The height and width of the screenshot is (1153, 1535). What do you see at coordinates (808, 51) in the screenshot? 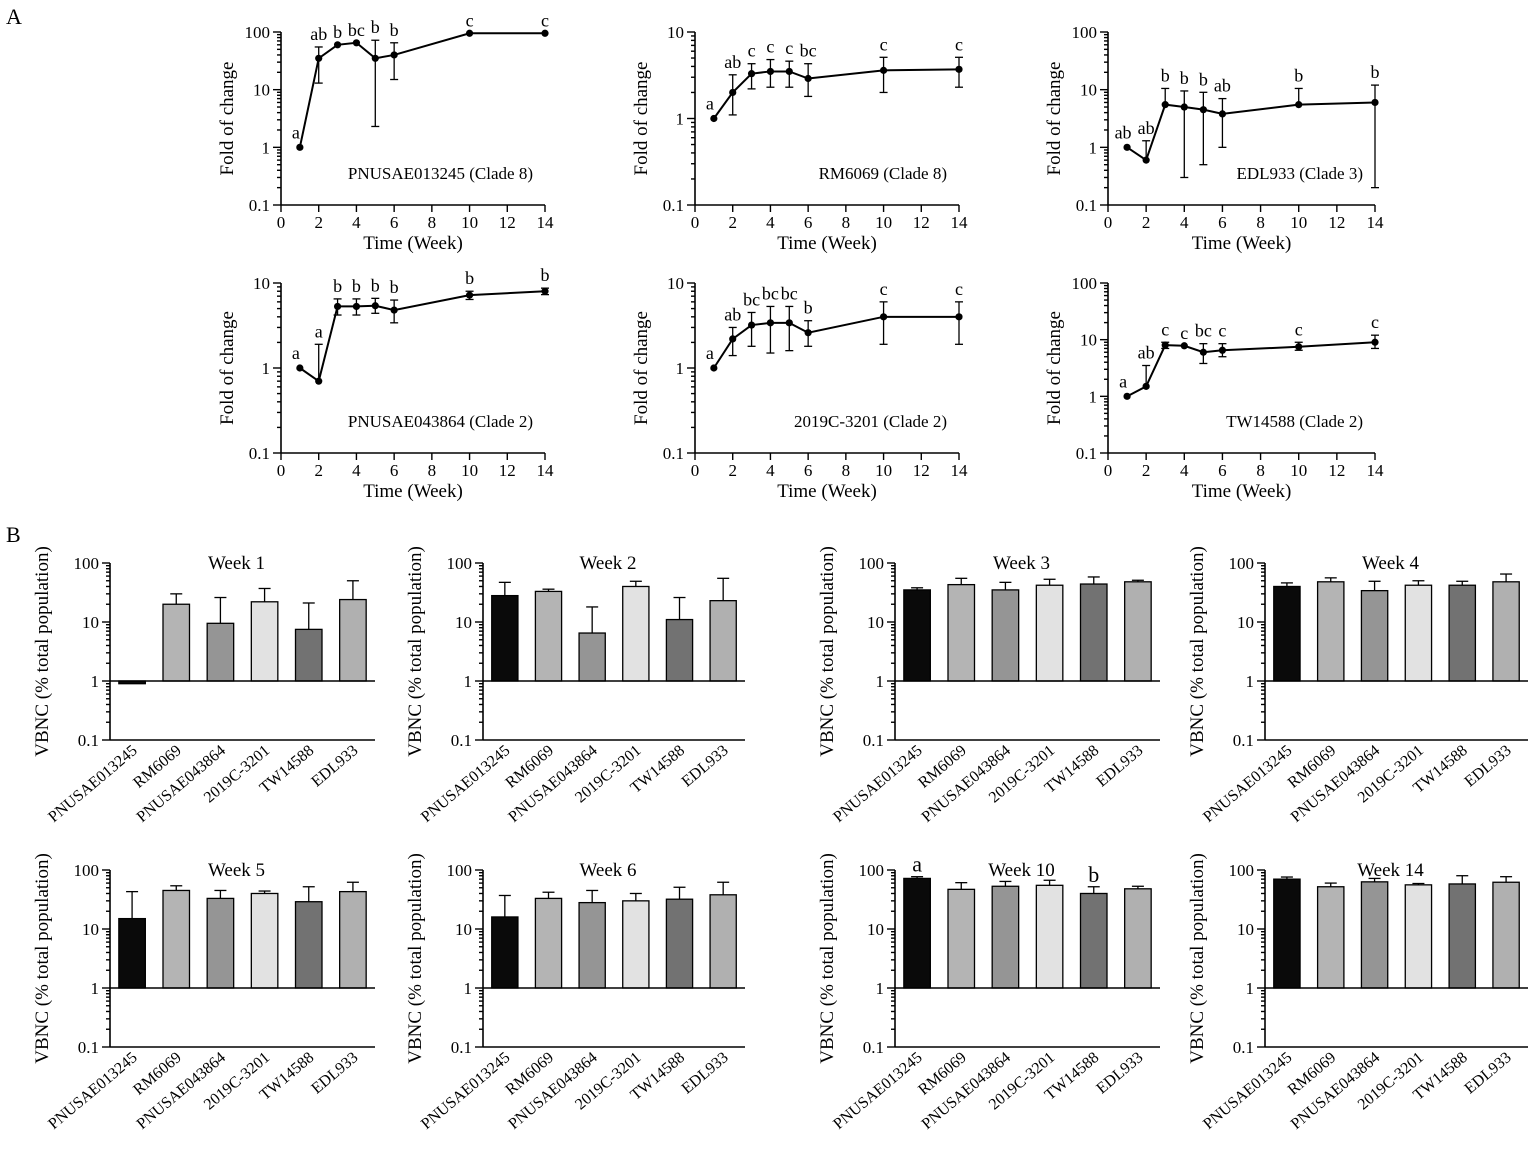
I see `significance-letter: bc` at bounding box center [808, 51].